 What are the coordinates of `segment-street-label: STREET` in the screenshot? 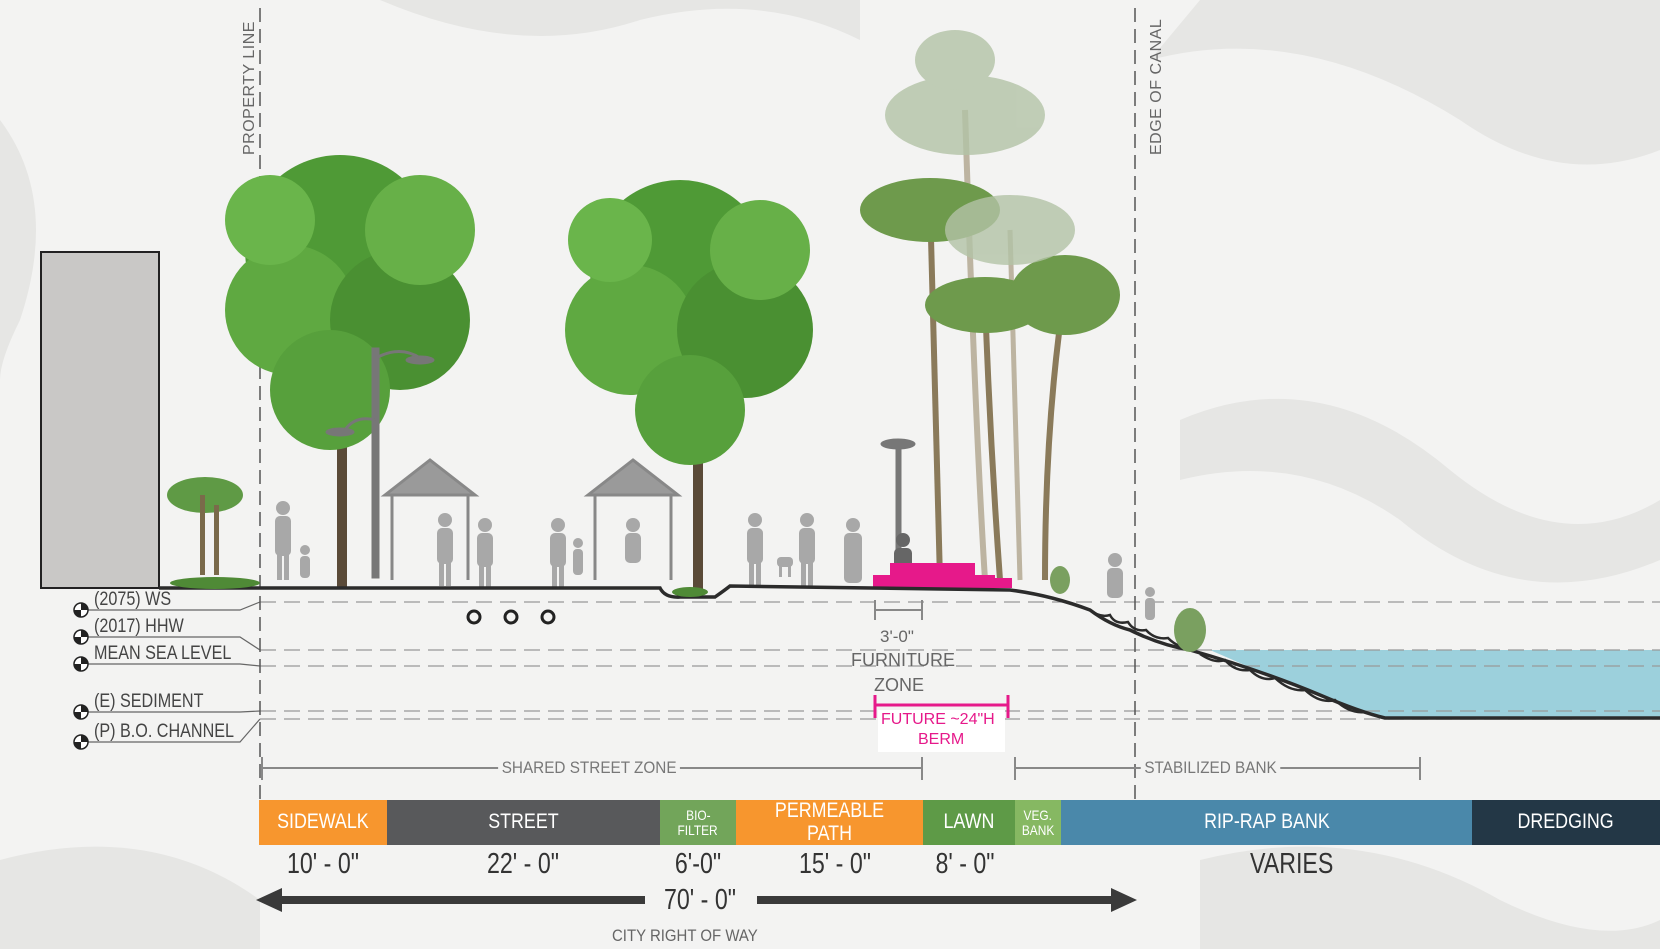 It's located at (523, 822).